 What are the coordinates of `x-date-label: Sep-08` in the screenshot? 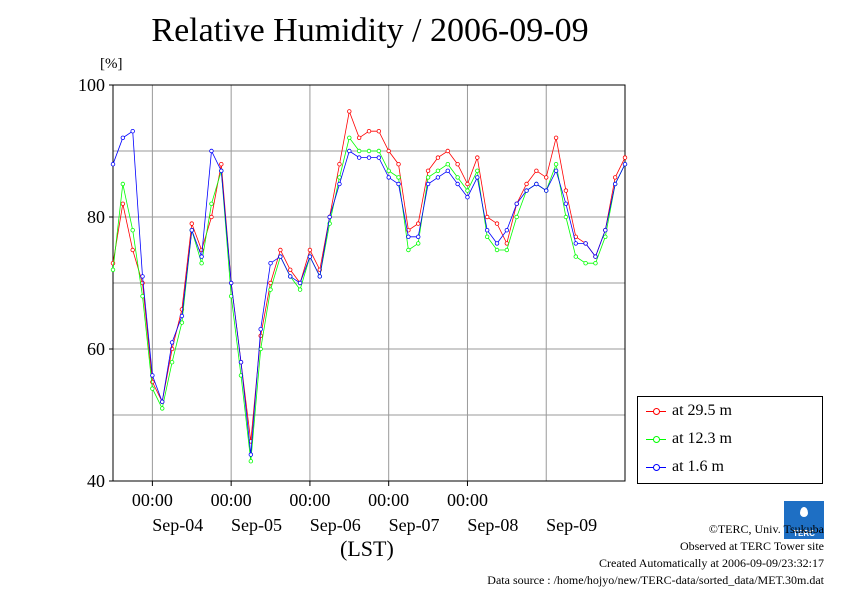 It's located at (492, 525).